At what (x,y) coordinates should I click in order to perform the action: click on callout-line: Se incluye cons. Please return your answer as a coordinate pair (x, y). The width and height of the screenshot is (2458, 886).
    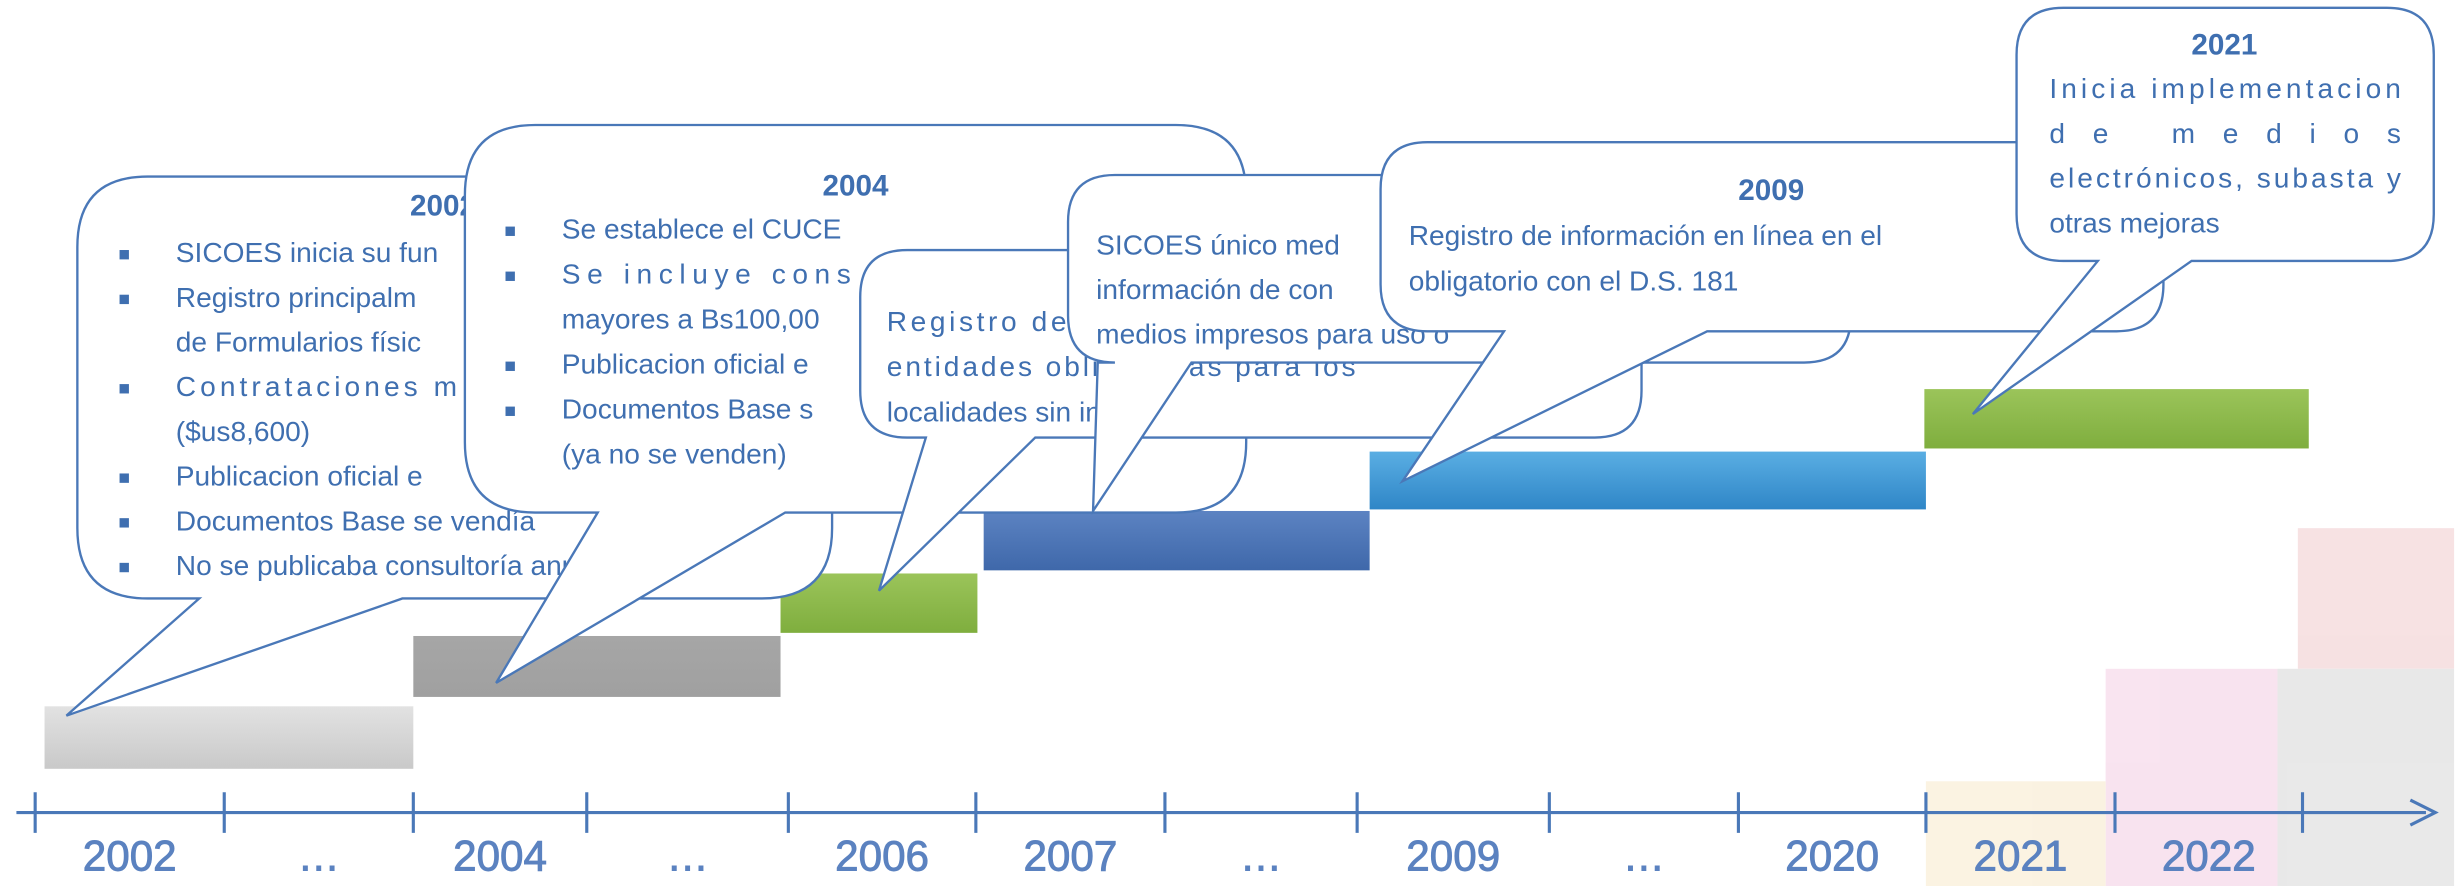
    Looking at the image, I should click on (706, 274).